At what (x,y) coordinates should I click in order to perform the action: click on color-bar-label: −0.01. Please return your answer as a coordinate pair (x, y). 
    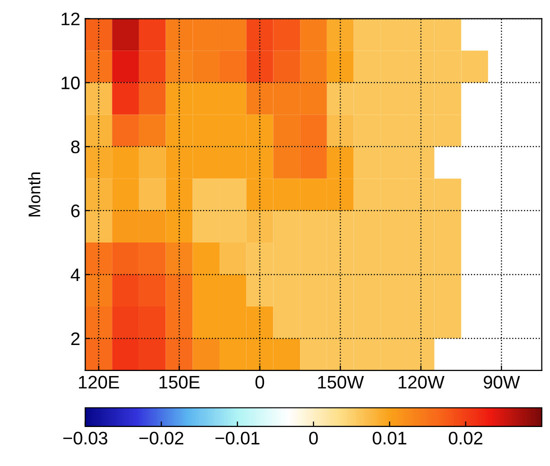
    Looking at the image, I should click on (237, 438).